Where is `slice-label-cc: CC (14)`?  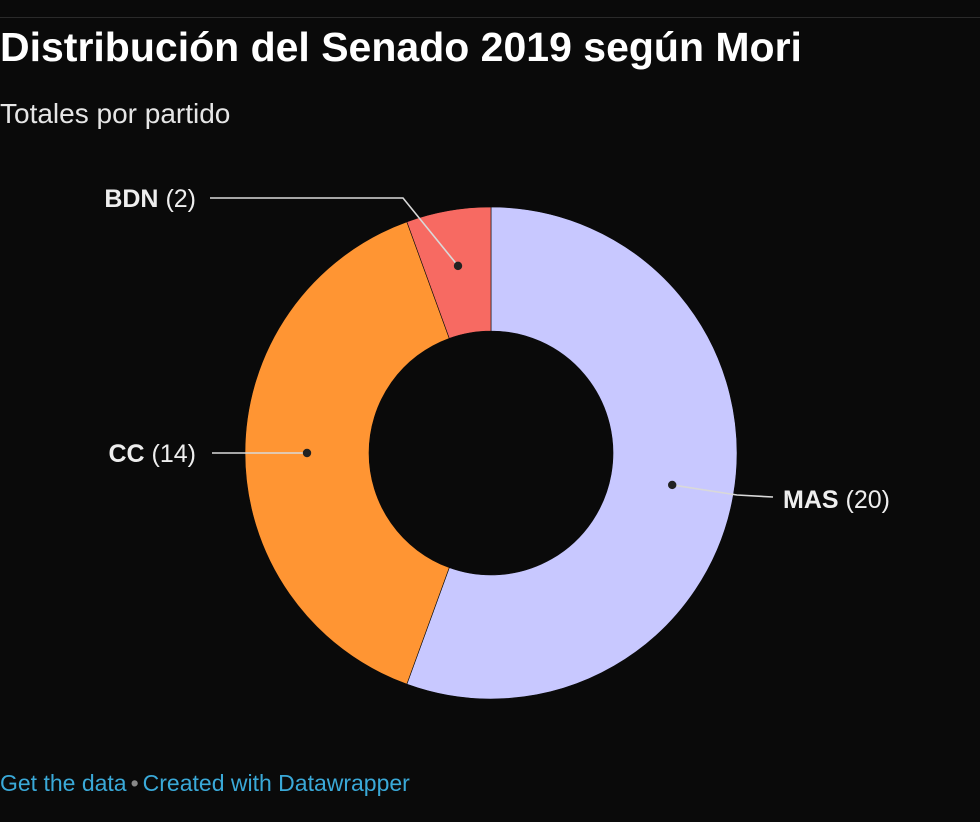 slice-label-cc: CC (14) is located at coordinates (152, 454).